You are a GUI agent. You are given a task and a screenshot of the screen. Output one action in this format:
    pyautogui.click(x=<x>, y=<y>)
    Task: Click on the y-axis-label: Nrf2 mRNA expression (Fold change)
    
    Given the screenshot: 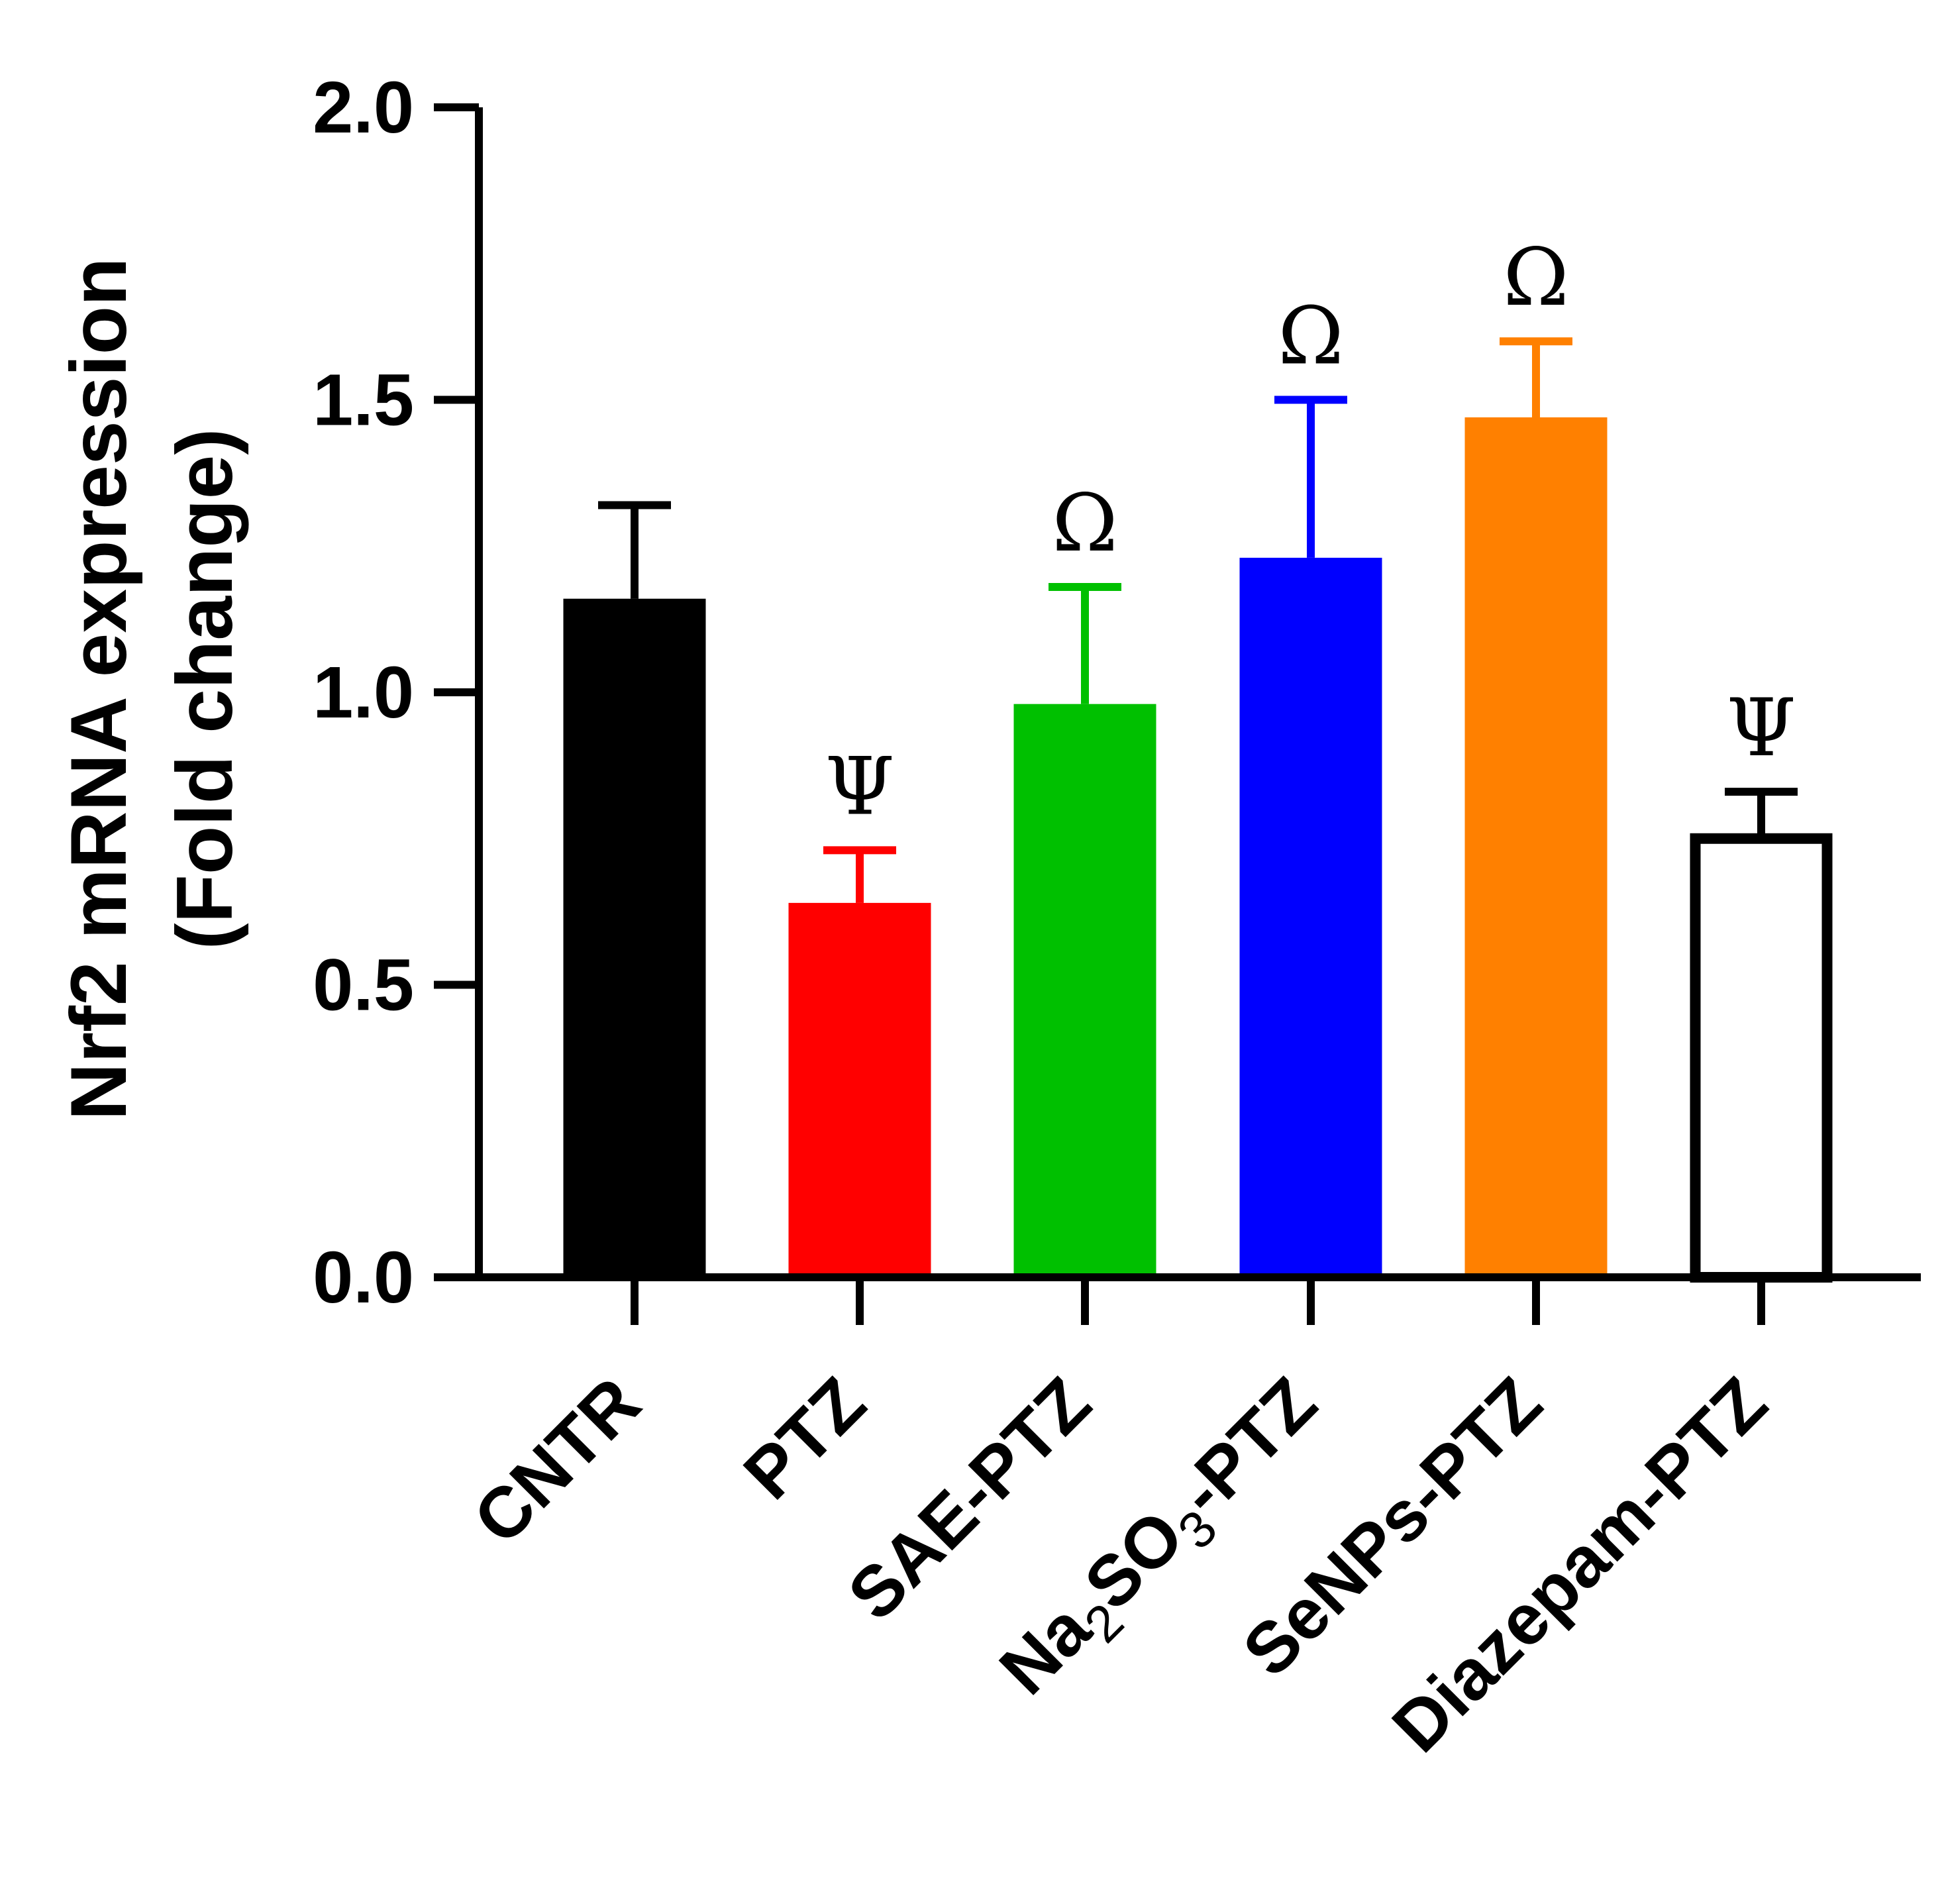 What is the action you would take?
    pyautogui.click(x=151, y=689)
    